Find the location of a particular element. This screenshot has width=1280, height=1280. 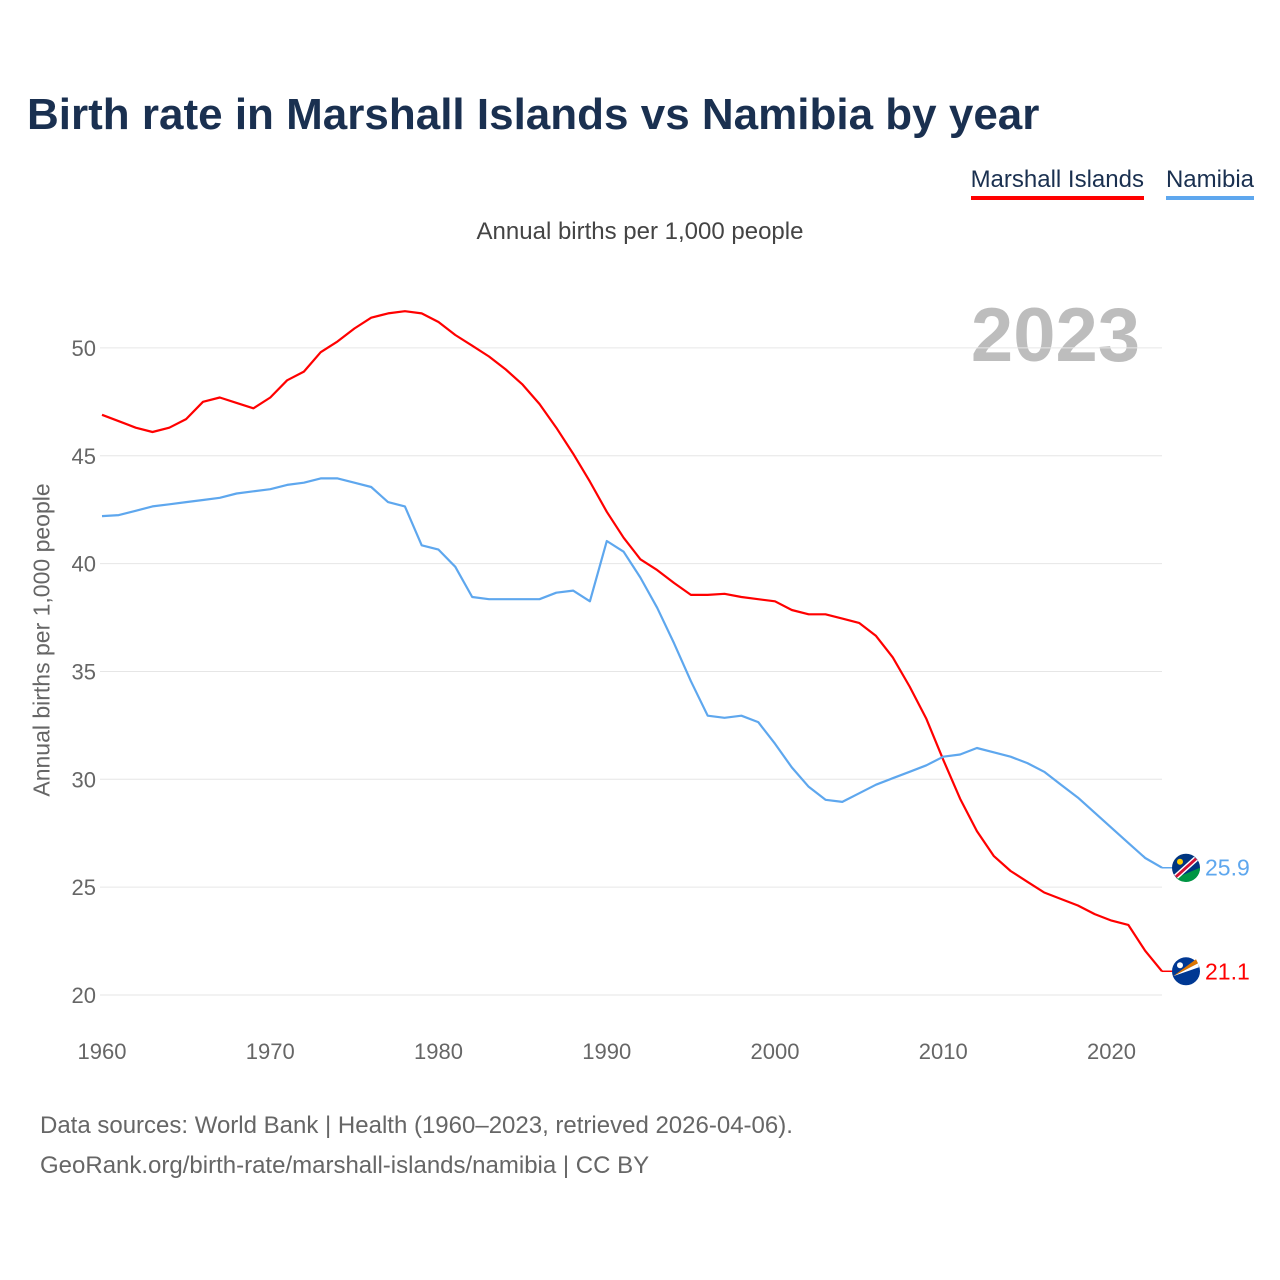

flag-green is located at coordinates (1188, 874).